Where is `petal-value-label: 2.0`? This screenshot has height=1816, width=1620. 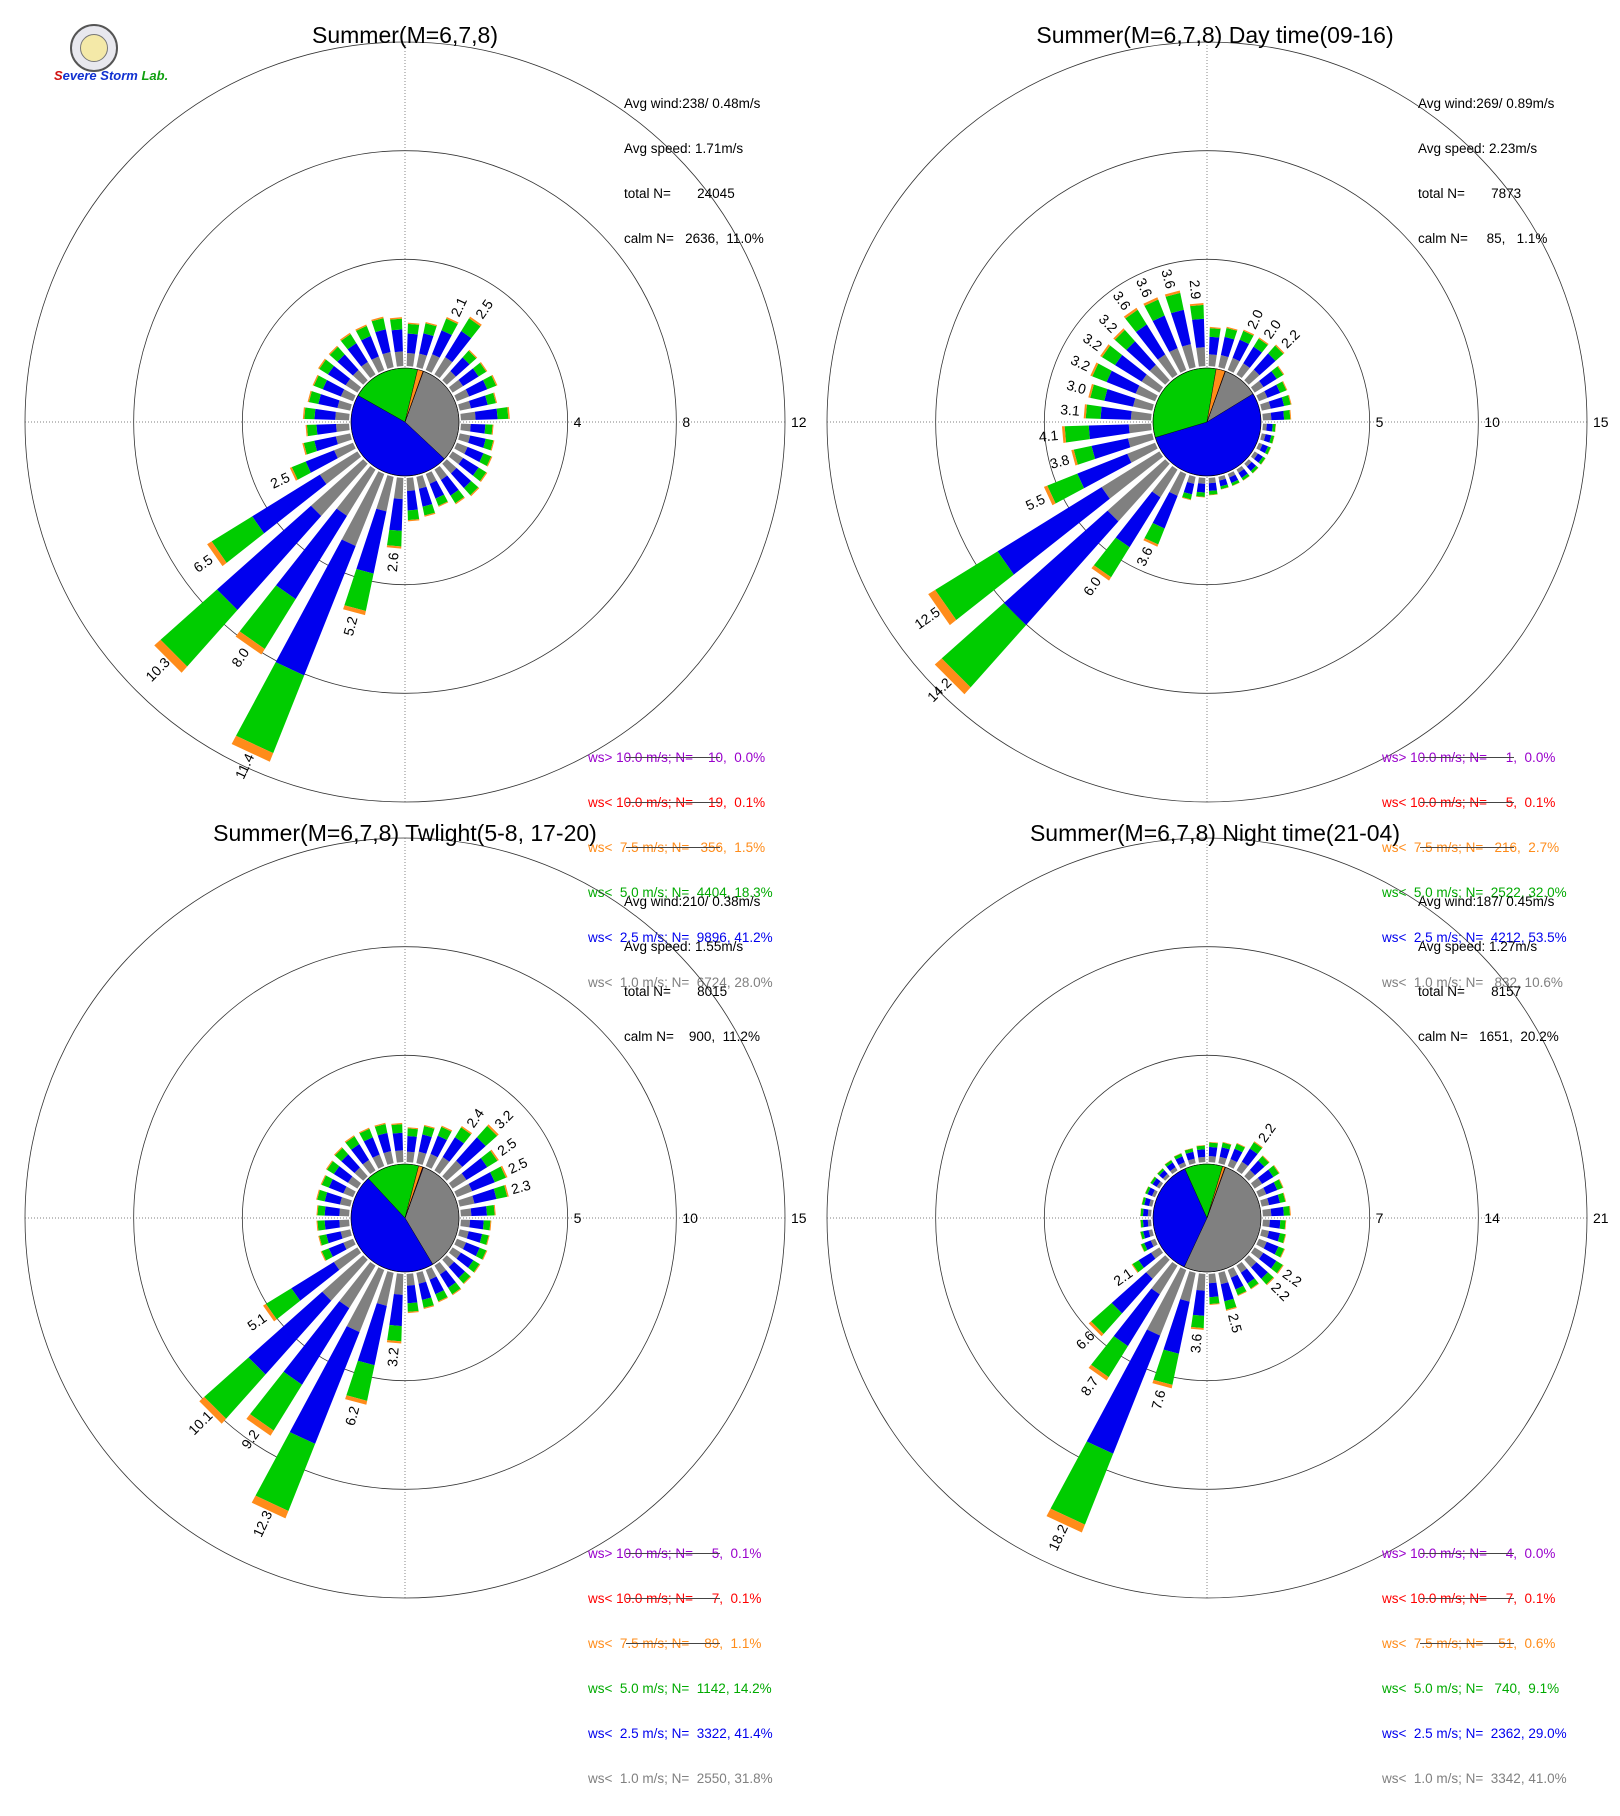 petal-value-label: 2.0 is located at coordinates (1255, 319).